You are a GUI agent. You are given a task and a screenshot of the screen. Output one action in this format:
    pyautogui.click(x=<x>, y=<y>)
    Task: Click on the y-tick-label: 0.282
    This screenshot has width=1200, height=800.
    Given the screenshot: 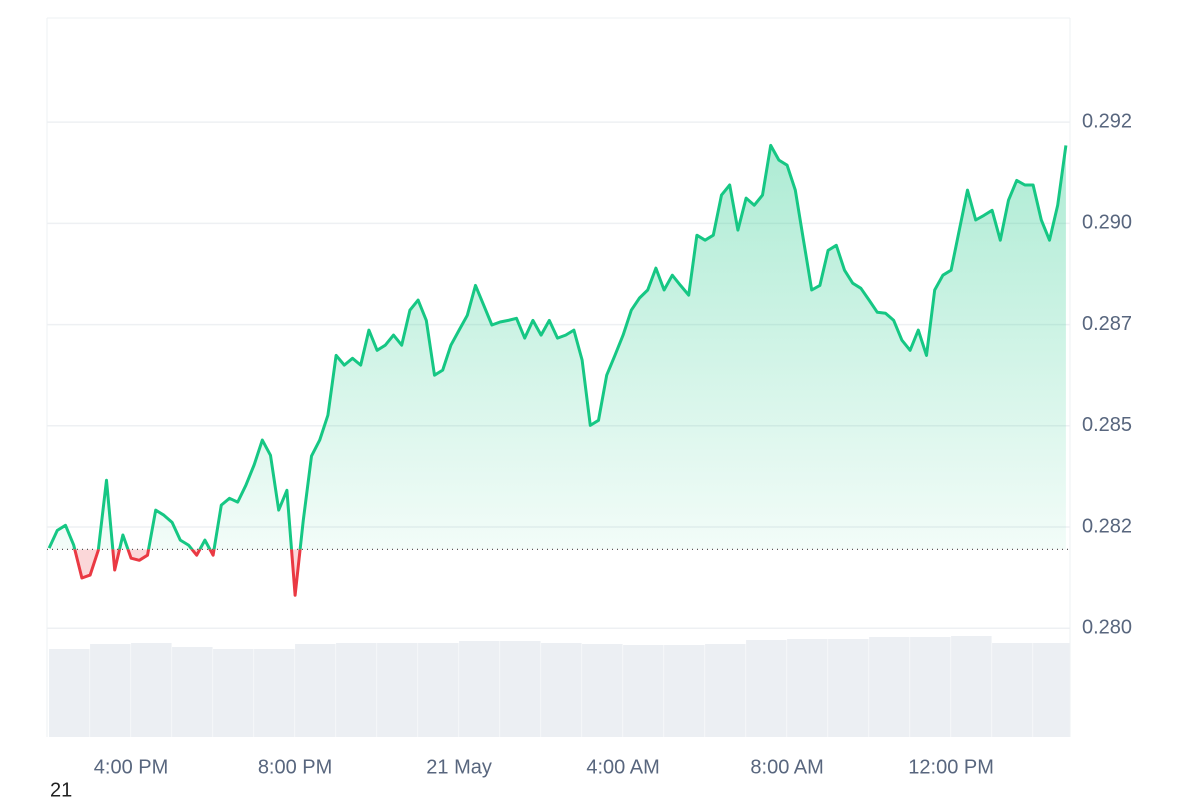 What is the action you would take?
    pyautogui.click(x=1107, y=526)
    